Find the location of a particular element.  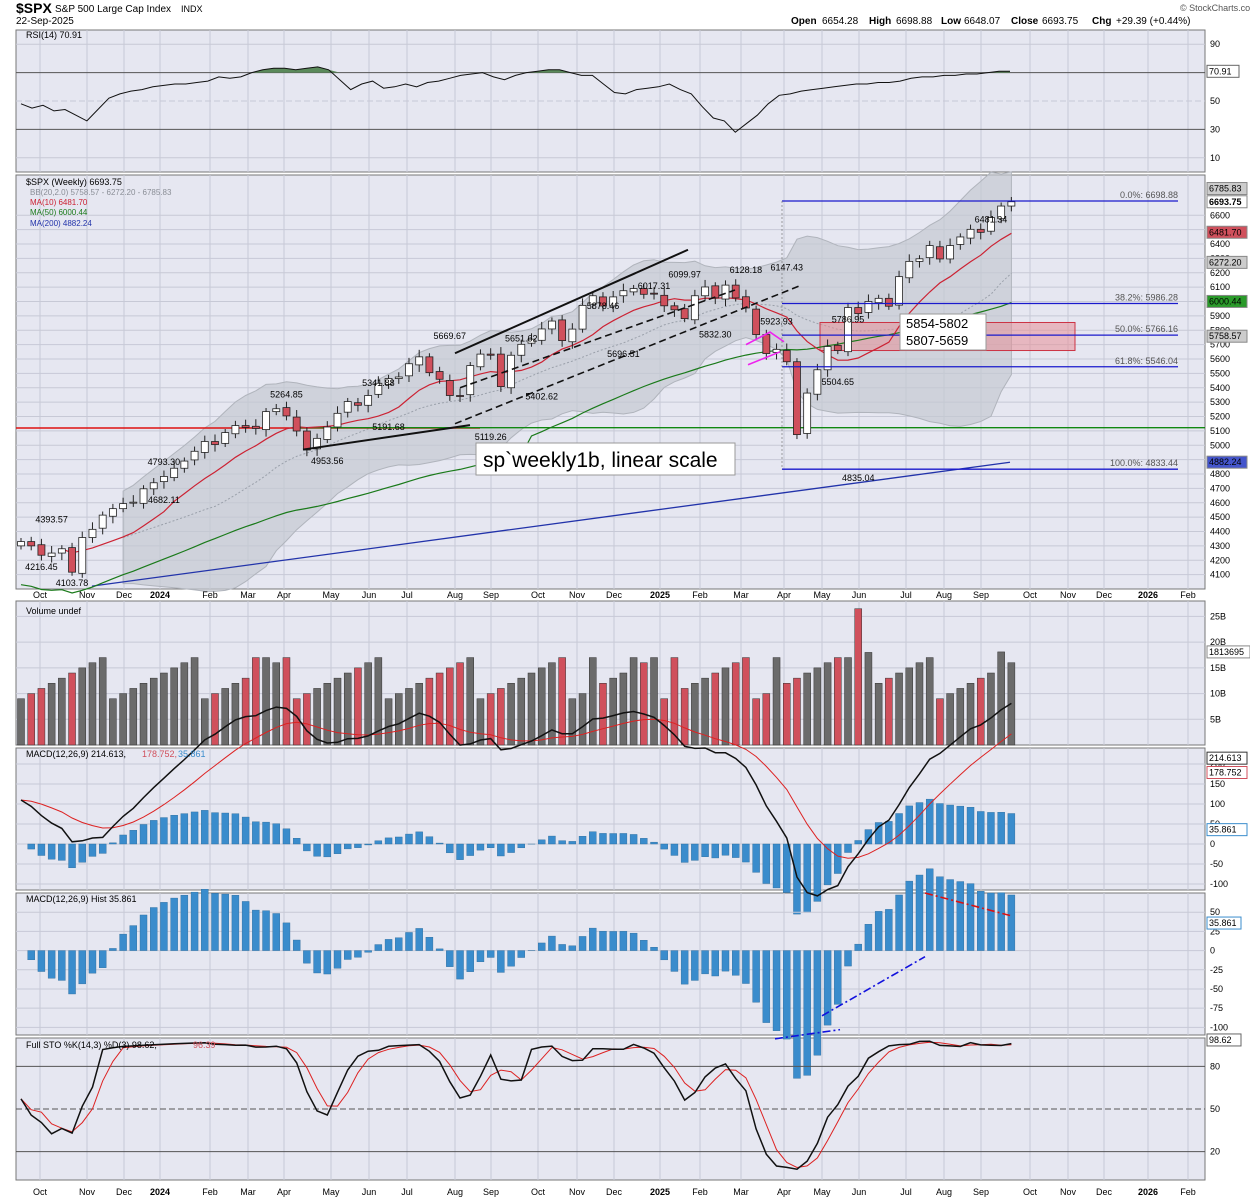

zone-label-2: 5807-5659 is located at coordinates (937, 340).